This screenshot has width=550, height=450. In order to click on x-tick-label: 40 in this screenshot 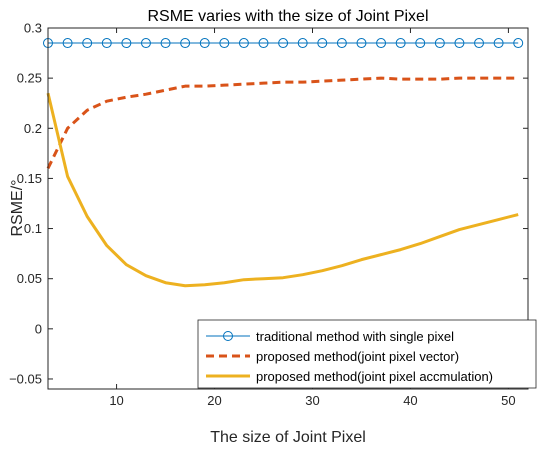, I will do `click(410, 400)`.